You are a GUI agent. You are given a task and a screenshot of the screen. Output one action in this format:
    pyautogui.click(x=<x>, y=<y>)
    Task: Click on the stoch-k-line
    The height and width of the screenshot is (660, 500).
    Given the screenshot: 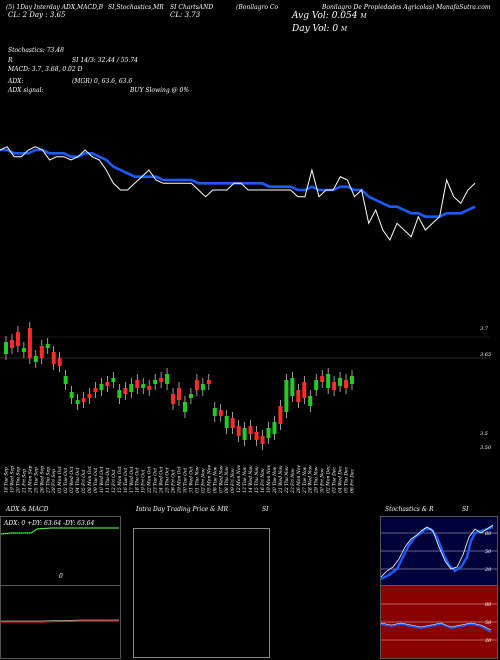 What is the action you would take?
    pyautogui.click(x=437, y=553)
    